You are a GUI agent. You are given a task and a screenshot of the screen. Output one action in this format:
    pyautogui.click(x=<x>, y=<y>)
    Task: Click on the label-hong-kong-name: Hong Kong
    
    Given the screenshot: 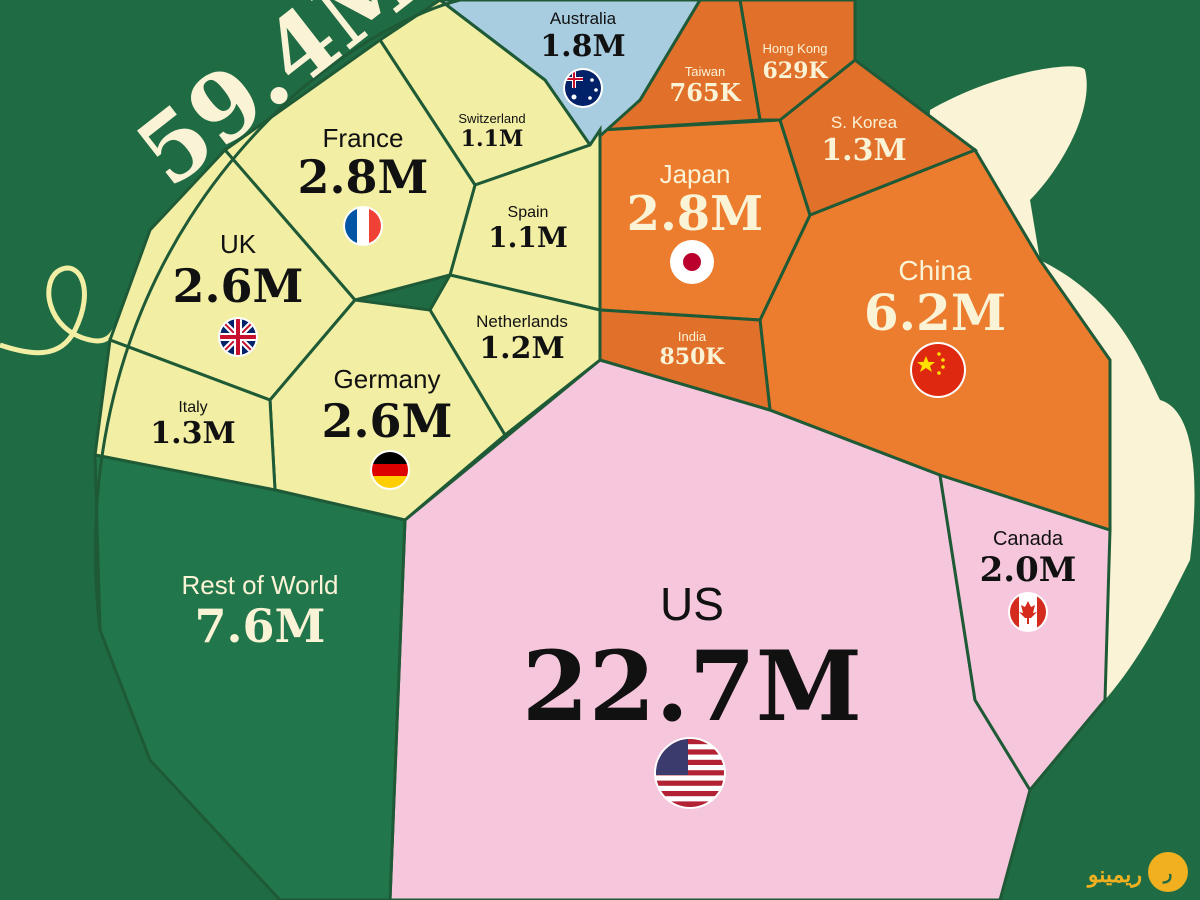 What is the action you would take?
    pyautogui.click(x=794, y=48)
    